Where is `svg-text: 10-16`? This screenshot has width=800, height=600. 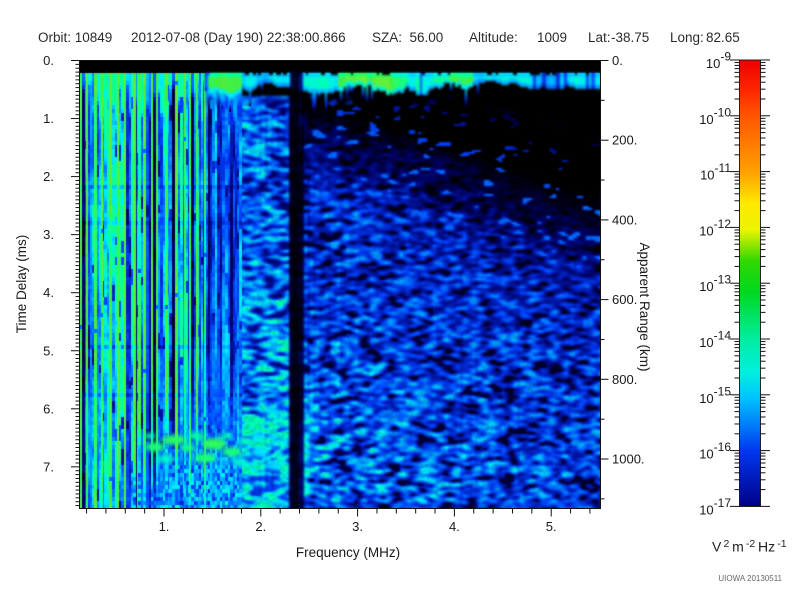
svg-text: 10-16 is located at coordinates (715, 451).